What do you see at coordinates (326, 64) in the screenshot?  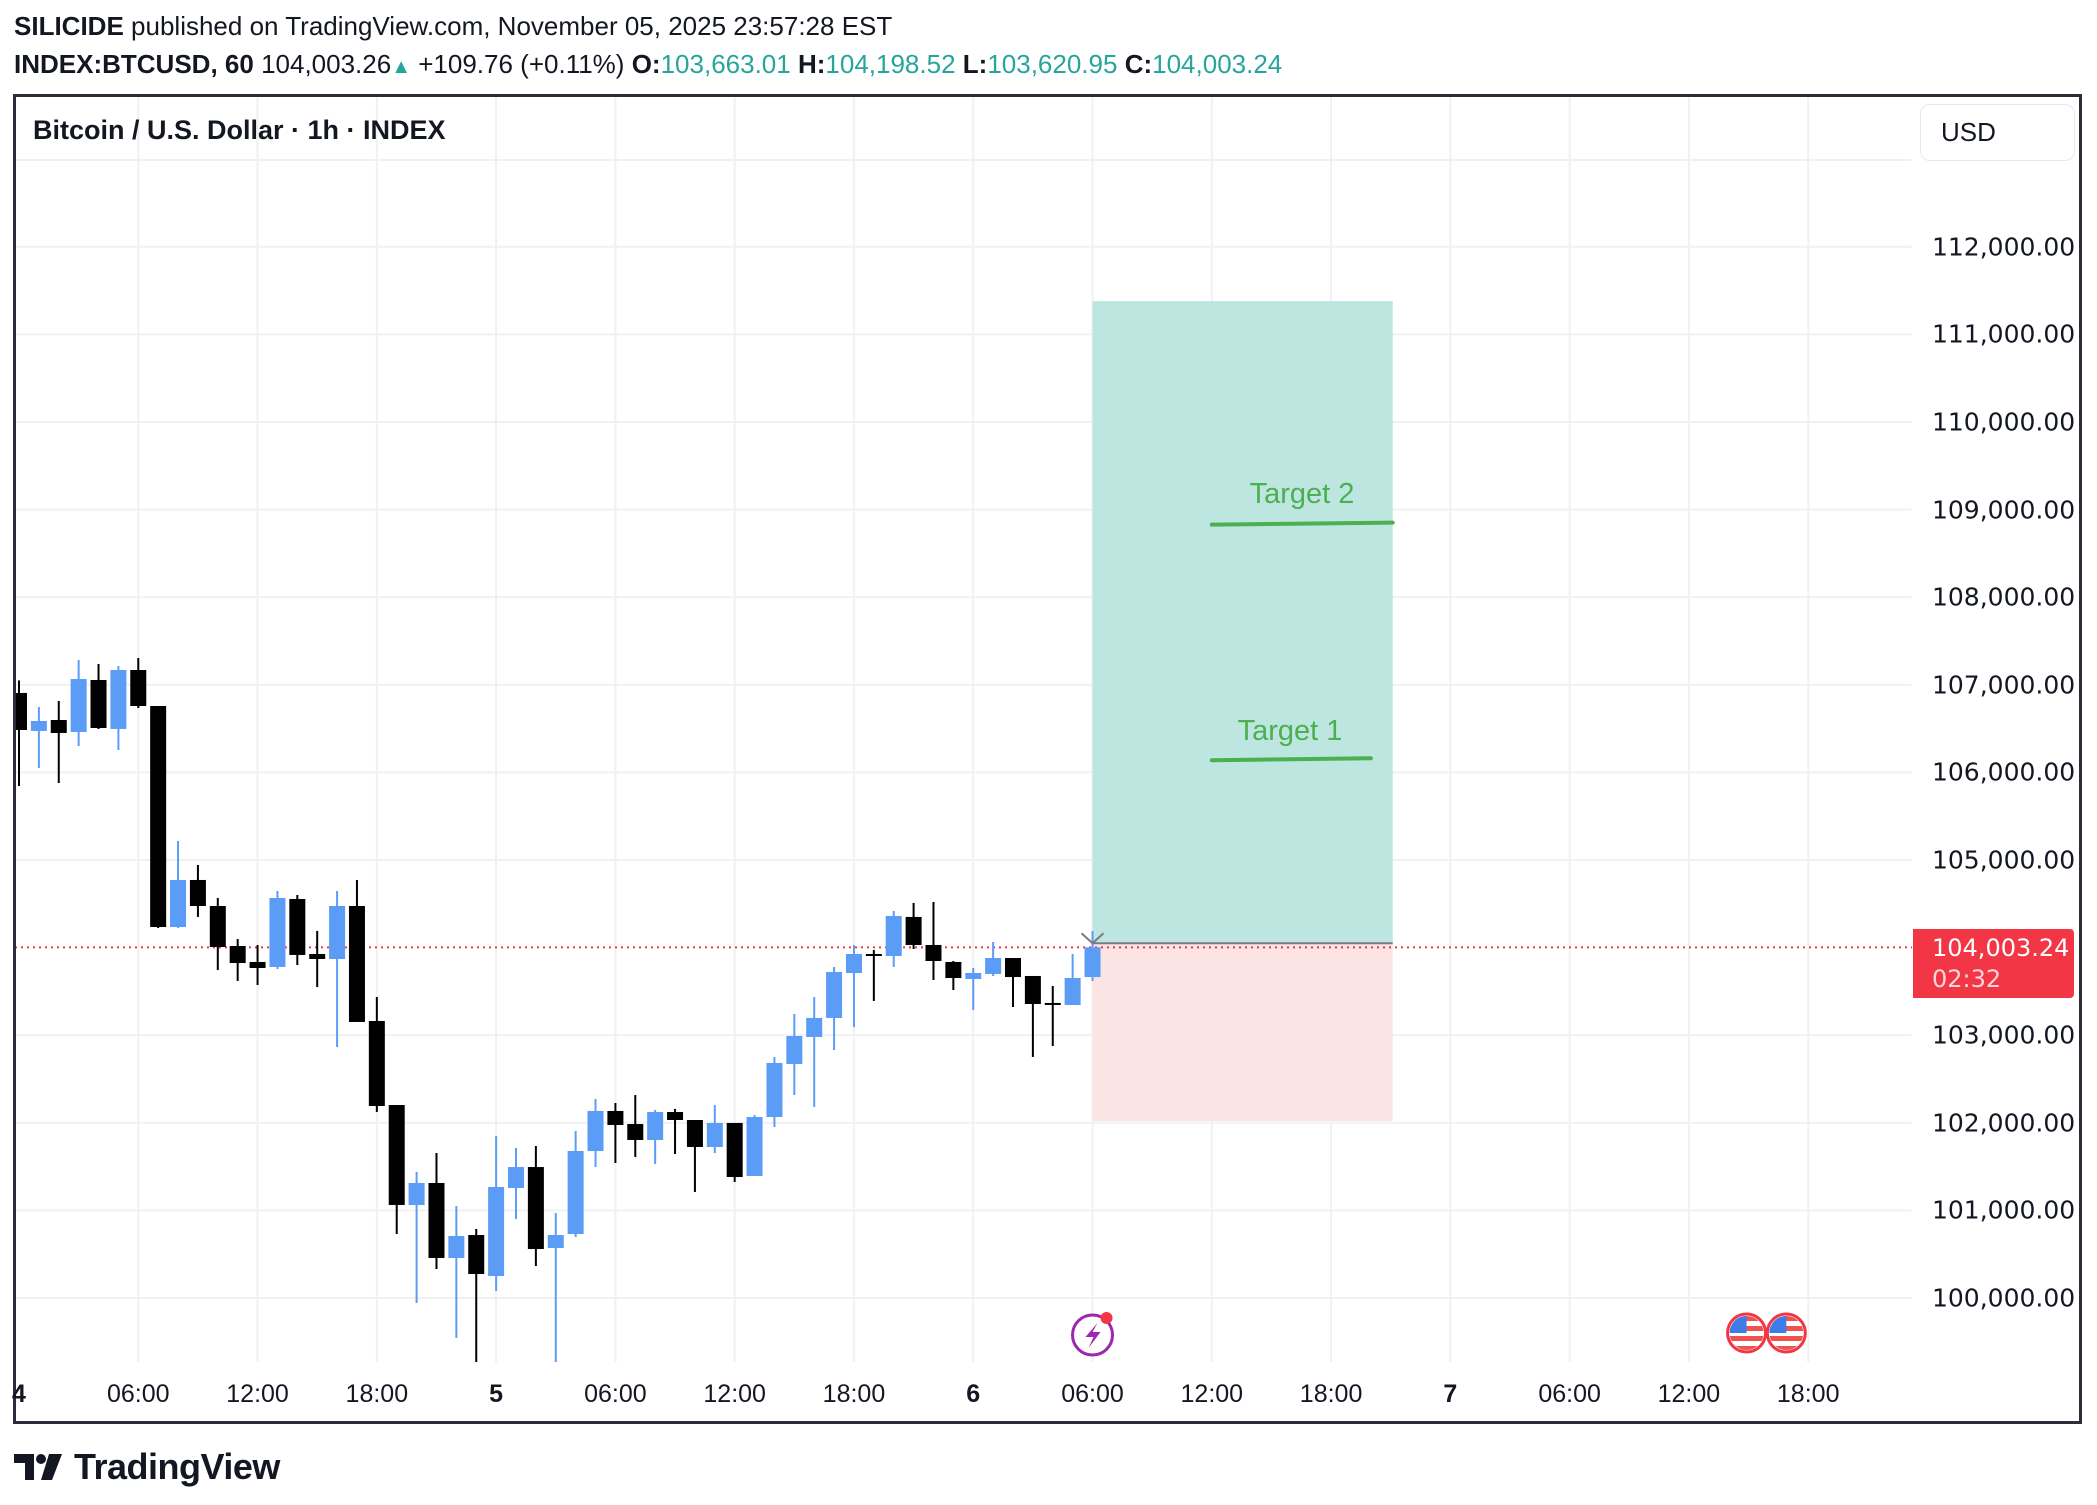 I see `last-price: 104,003.26` at bounding box center [326, 64].